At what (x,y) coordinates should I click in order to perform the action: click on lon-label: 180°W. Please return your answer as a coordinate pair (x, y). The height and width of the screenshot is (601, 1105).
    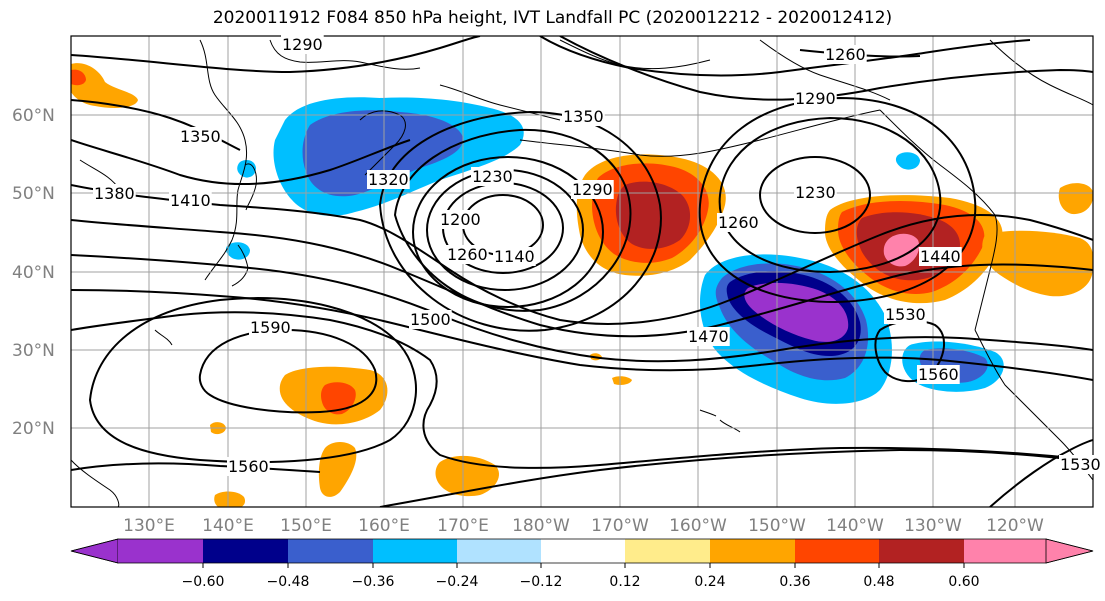
    Looking at the image, I should click on (541, 526).